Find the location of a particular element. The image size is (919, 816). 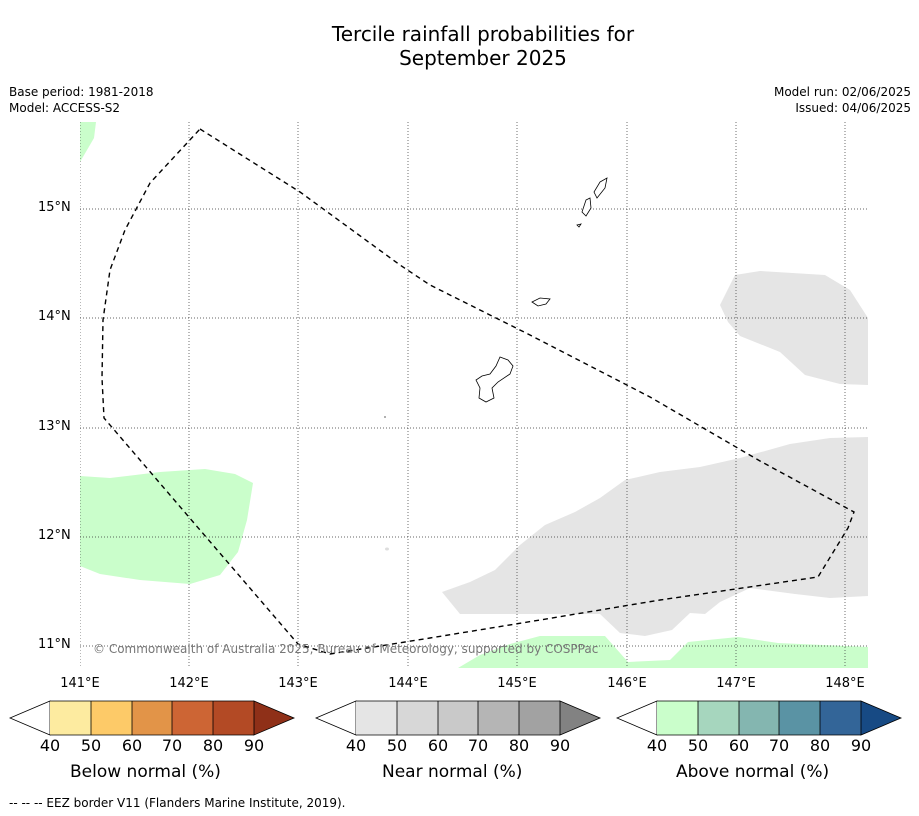

below-swatch-under is located at coordinates (30, 718).